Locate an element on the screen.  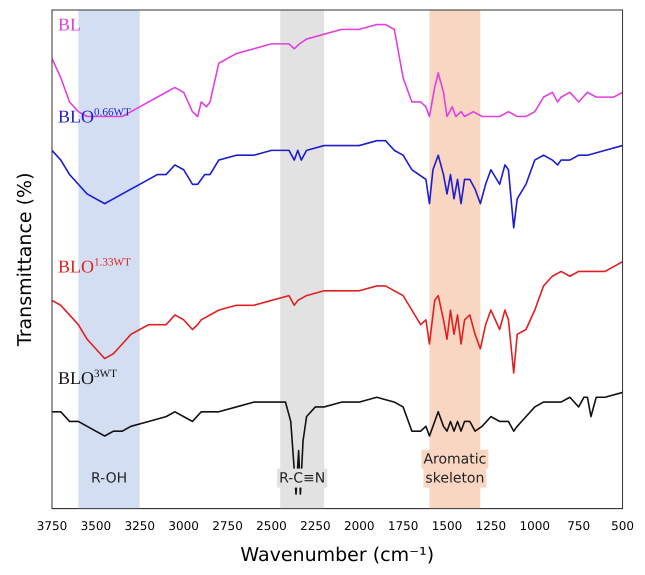
x-tick-label: 3750 is located at coordinates (52, 525).